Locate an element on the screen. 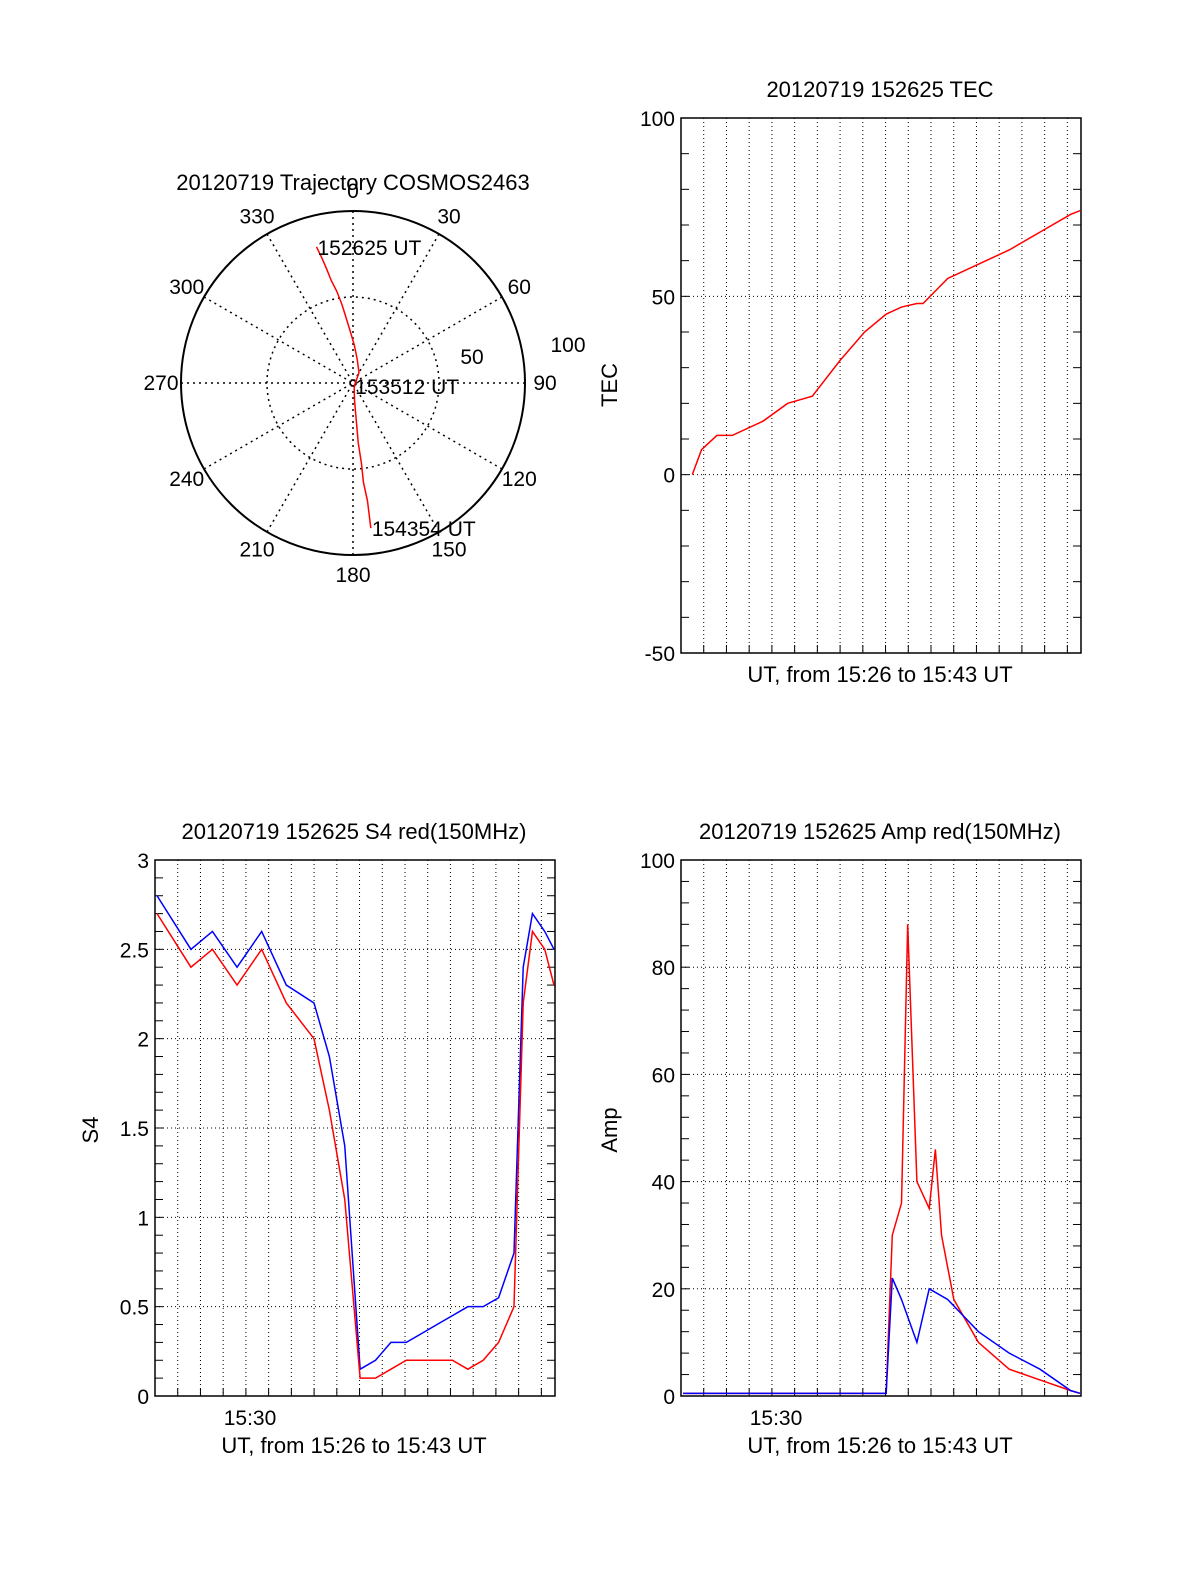 The width and height of the screenshot is (1200, 1575). polar-radial-label-100: 100 is located at coordinates (567, 345).